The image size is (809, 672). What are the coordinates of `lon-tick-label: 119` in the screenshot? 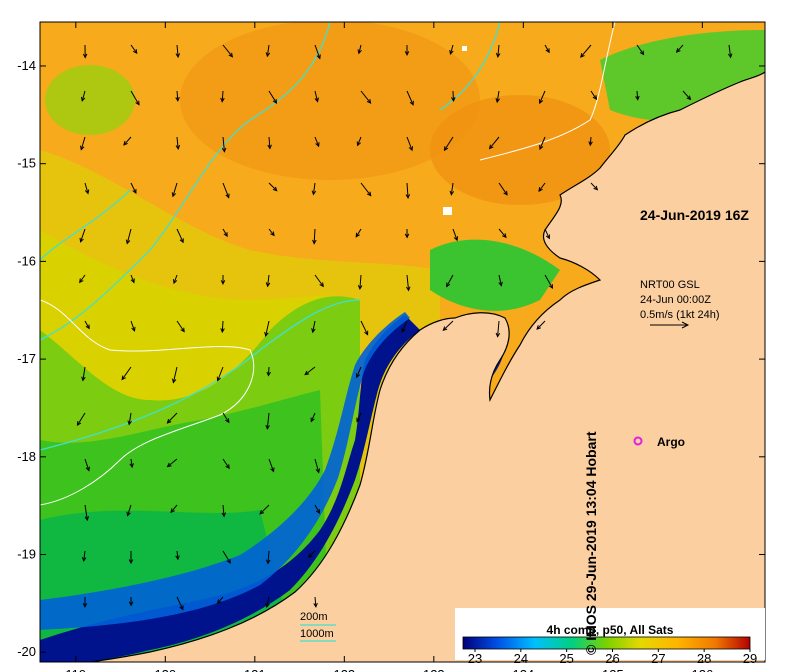 It's located at (75, 669).